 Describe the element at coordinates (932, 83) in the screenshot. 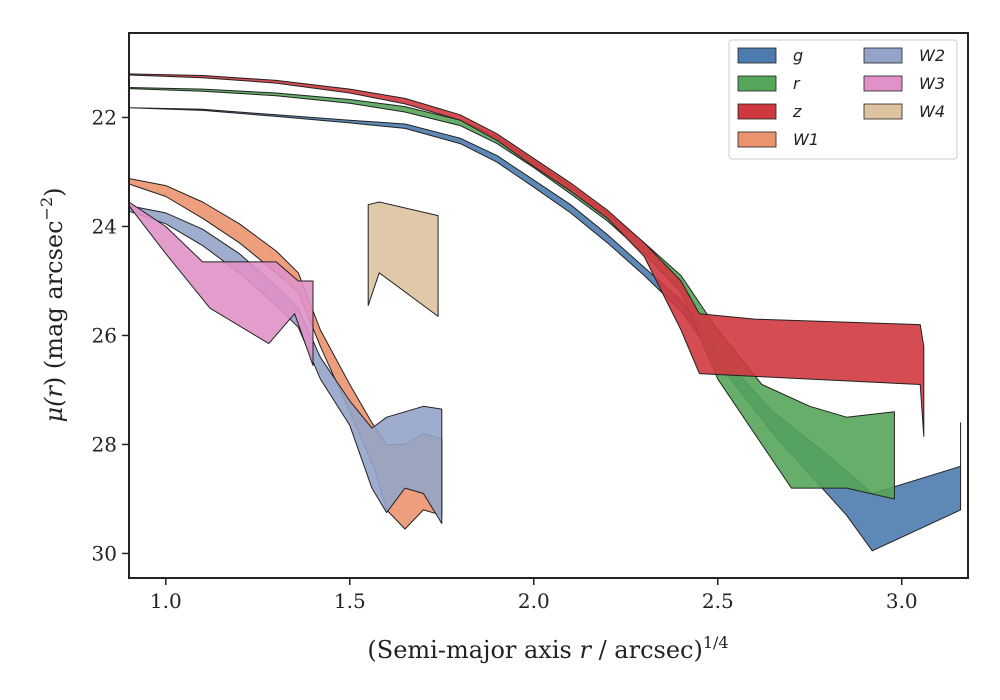

I see `legend-label-w3: W3` at that location.